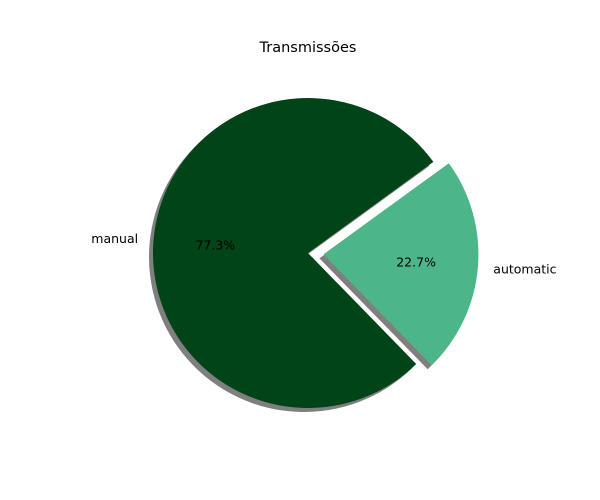  Describe the element at coordinates (416, 262) in the screenshot. I see `slice-percent-automatic: 22.7%` at that location.